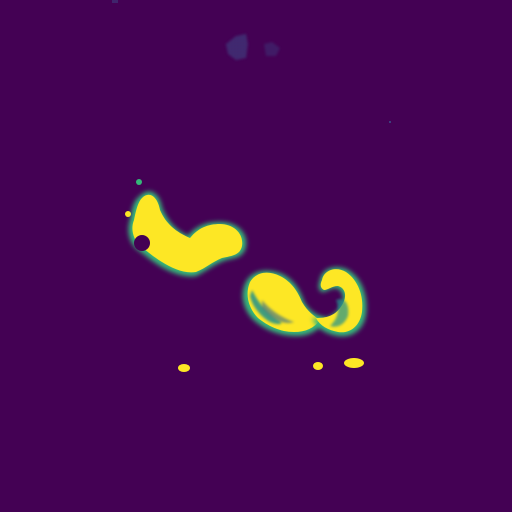  I want to click on noise-speck-top, so click(196, 30).